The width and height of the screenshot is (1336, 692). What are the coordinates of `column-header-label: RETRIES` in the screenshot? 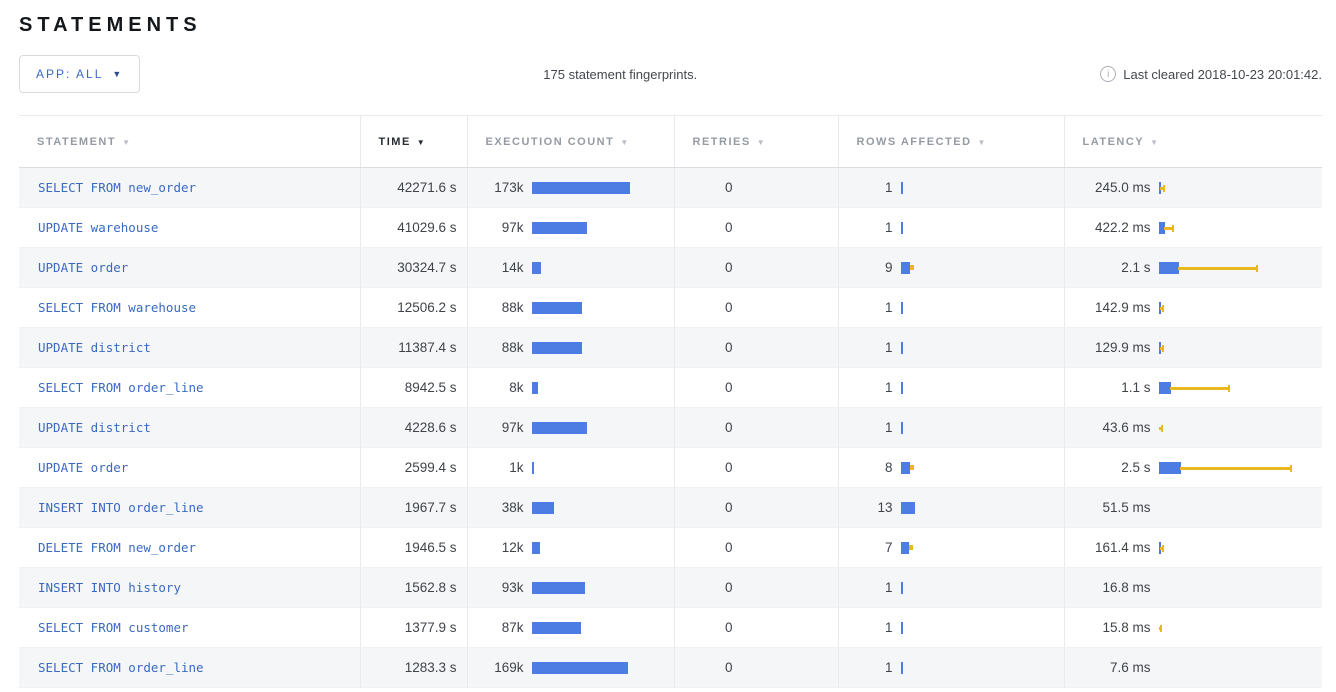 It's located at (721, 141).